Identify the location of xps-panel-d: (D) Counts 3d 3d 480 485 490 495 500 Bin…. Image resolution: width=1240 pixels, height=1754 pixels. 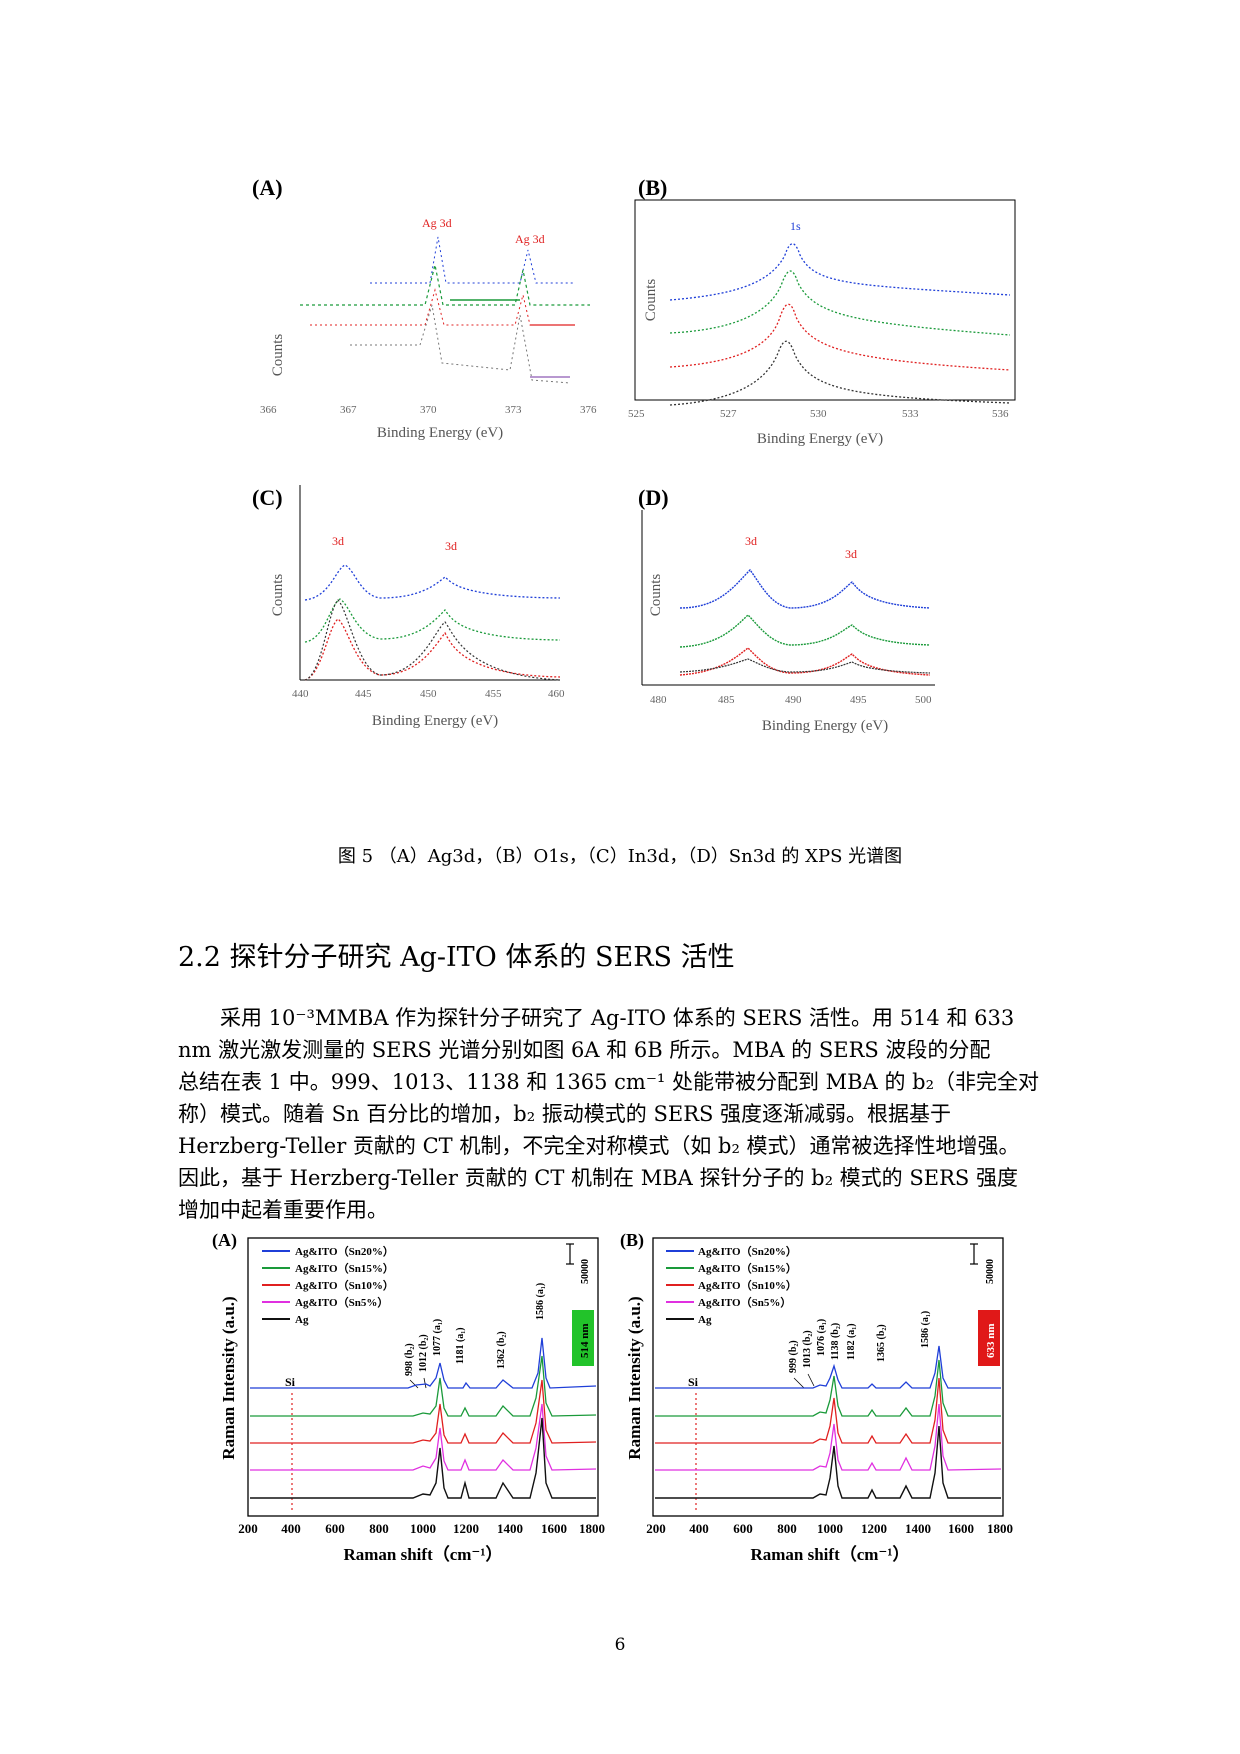
(786, 609).